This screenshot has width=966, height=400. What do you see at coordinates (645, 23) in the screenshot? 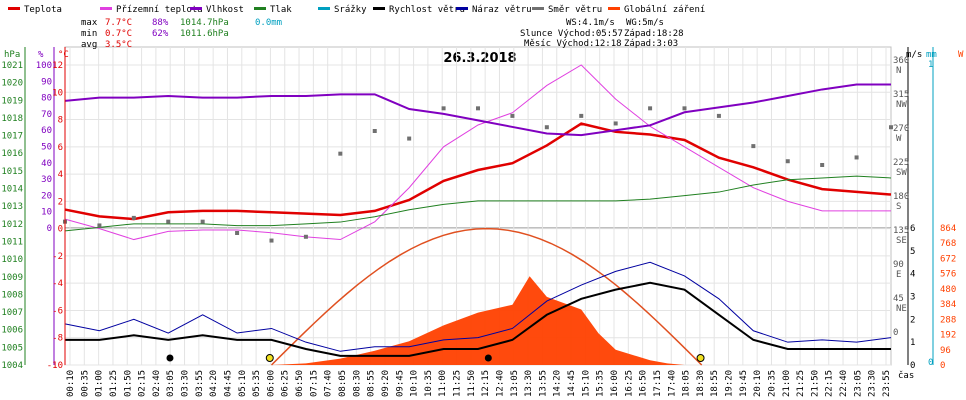
I see `info-wg: WG:5m/s` at bounding box center [645, 23].